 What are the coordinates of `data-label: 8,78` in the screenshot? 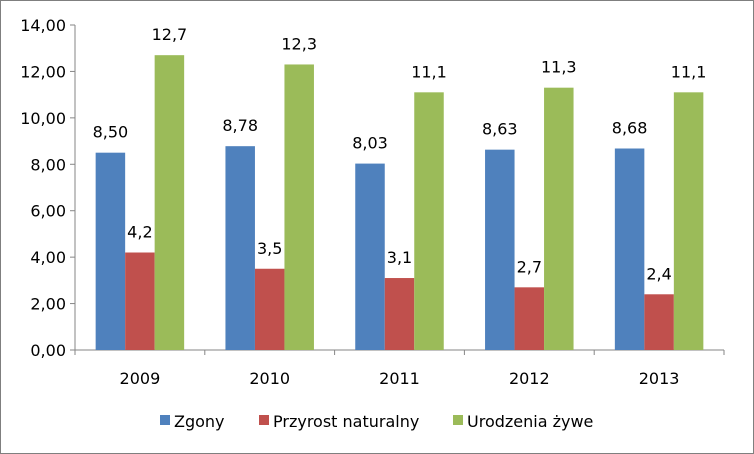 It's located at (240, 125).